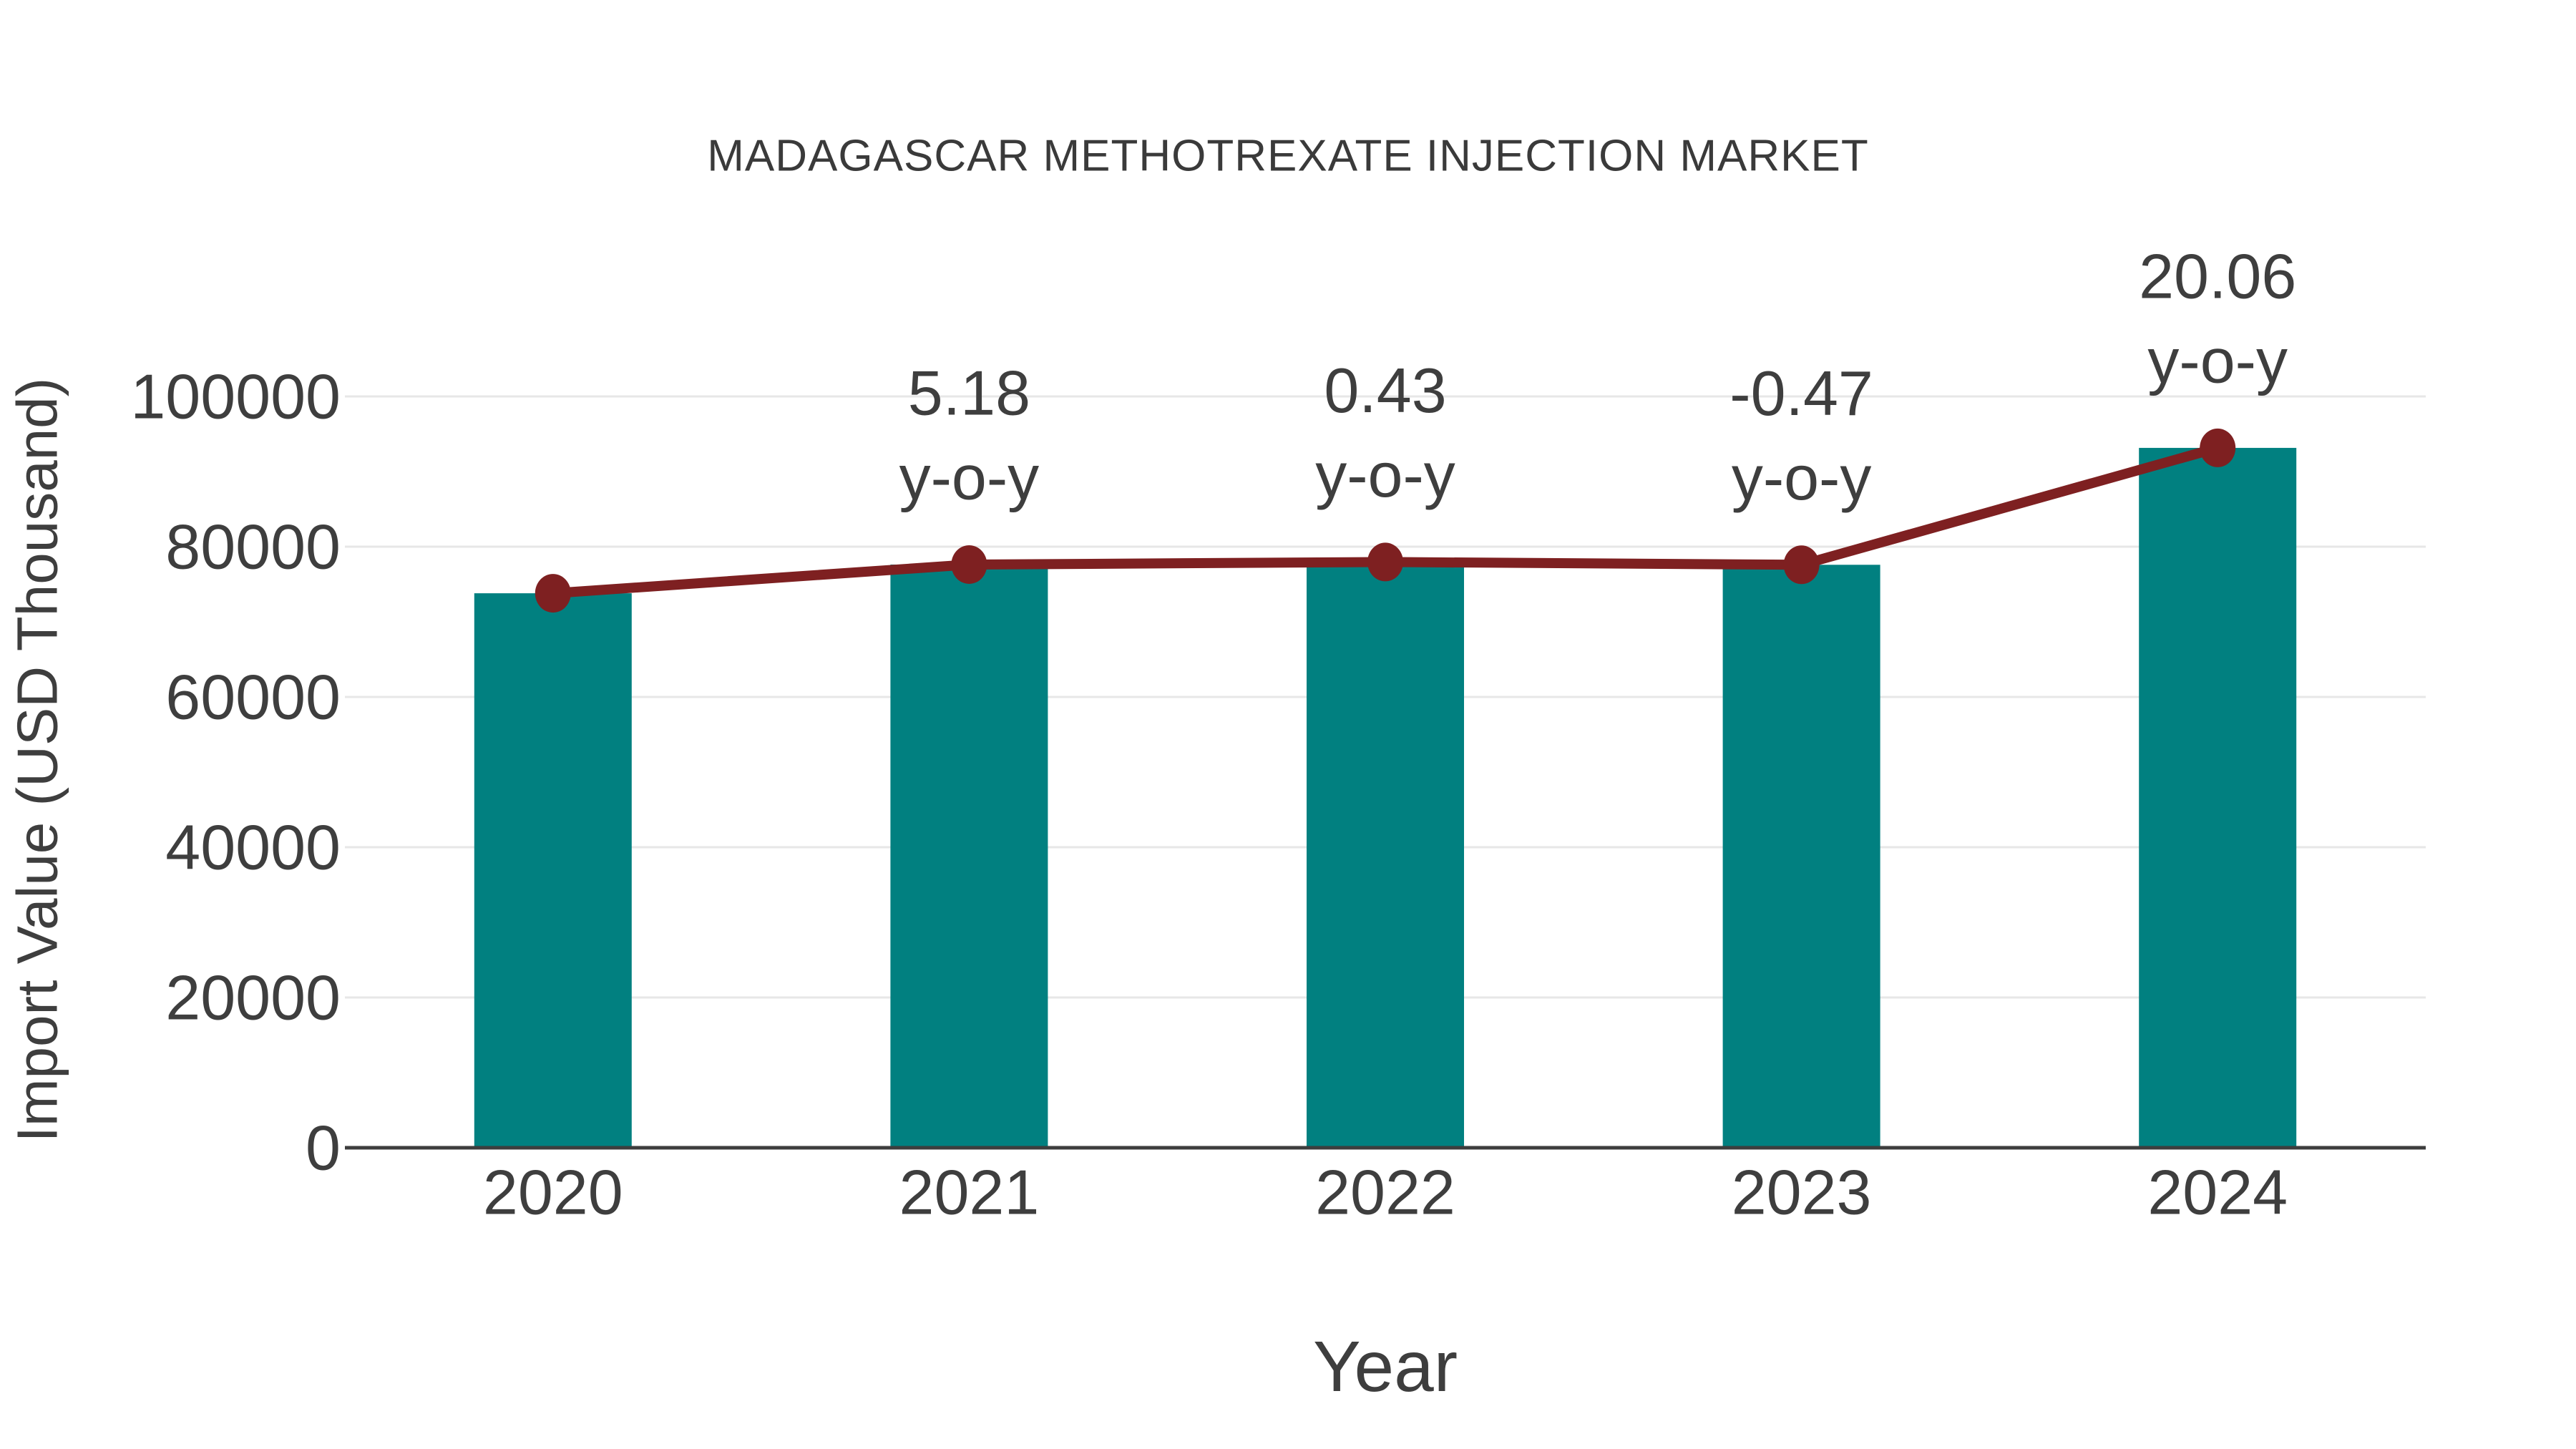 Image resolution: width=2576 pixels, height=1449 pixels. Describe the element at coordinates (2218, 797) in the screenshot. I see `bar-2024` at that location.